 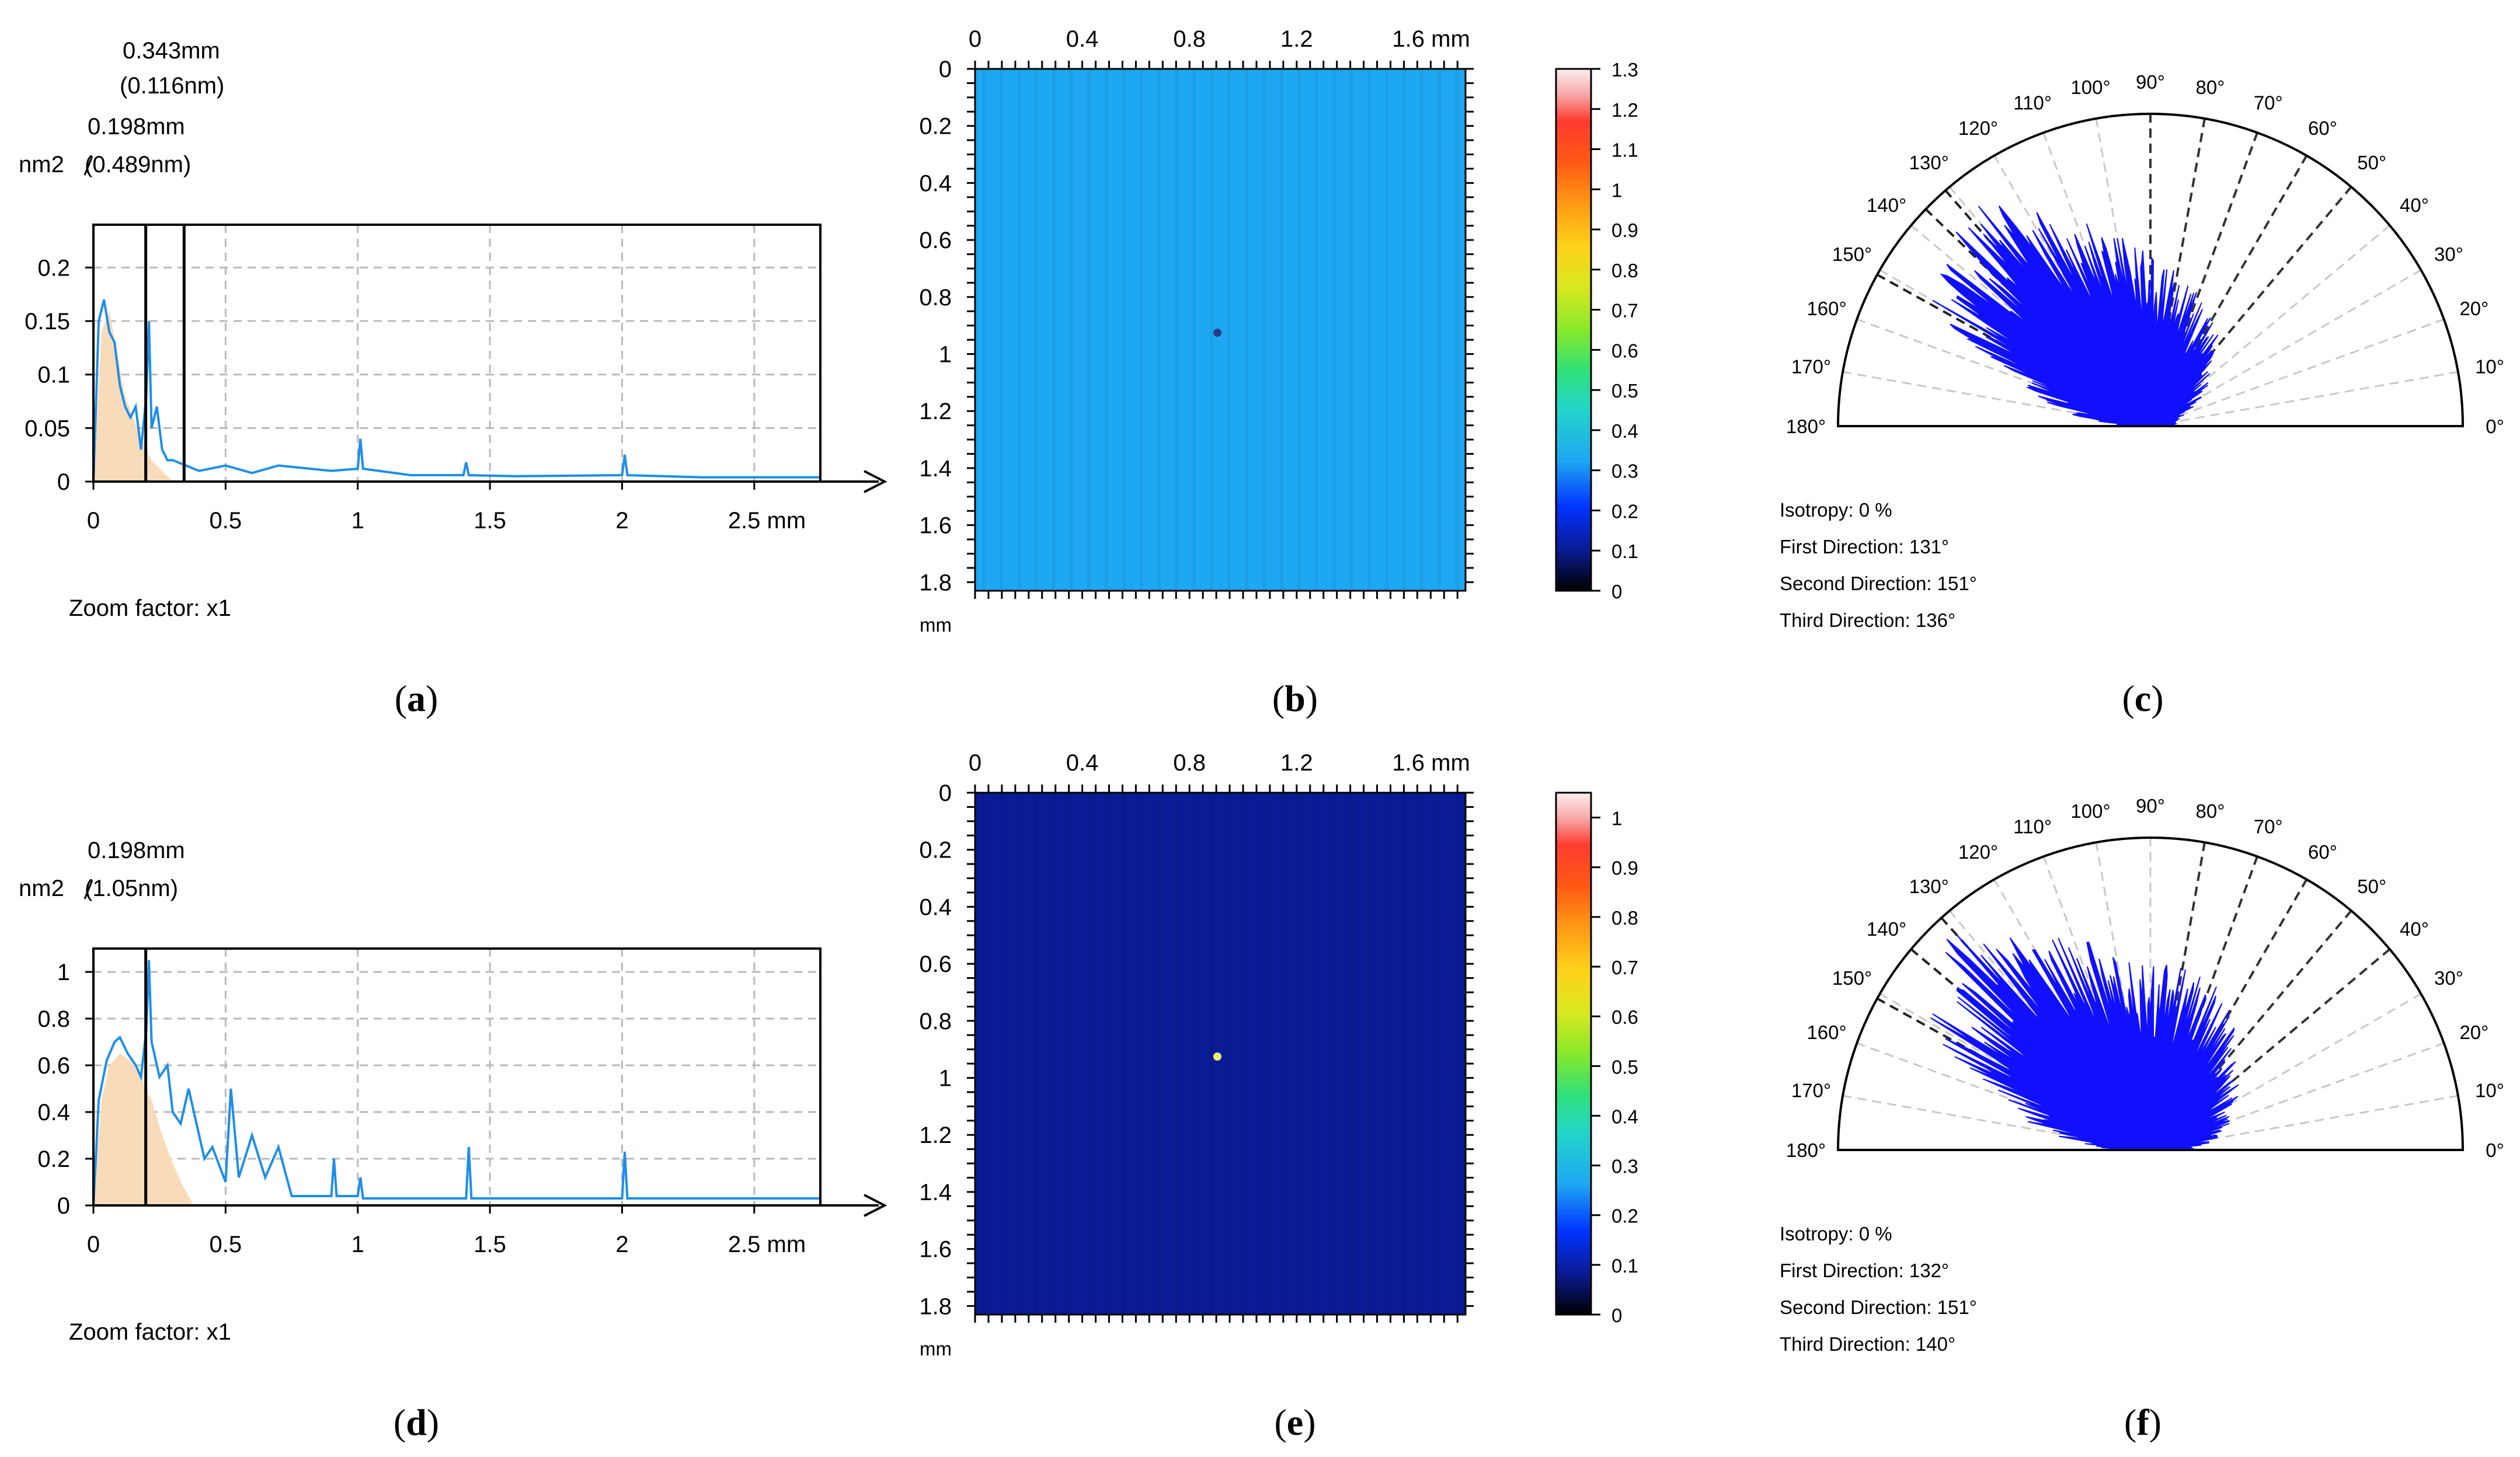 I want to click on x-tick-label: 0.8, so click(x=1189, y=763).